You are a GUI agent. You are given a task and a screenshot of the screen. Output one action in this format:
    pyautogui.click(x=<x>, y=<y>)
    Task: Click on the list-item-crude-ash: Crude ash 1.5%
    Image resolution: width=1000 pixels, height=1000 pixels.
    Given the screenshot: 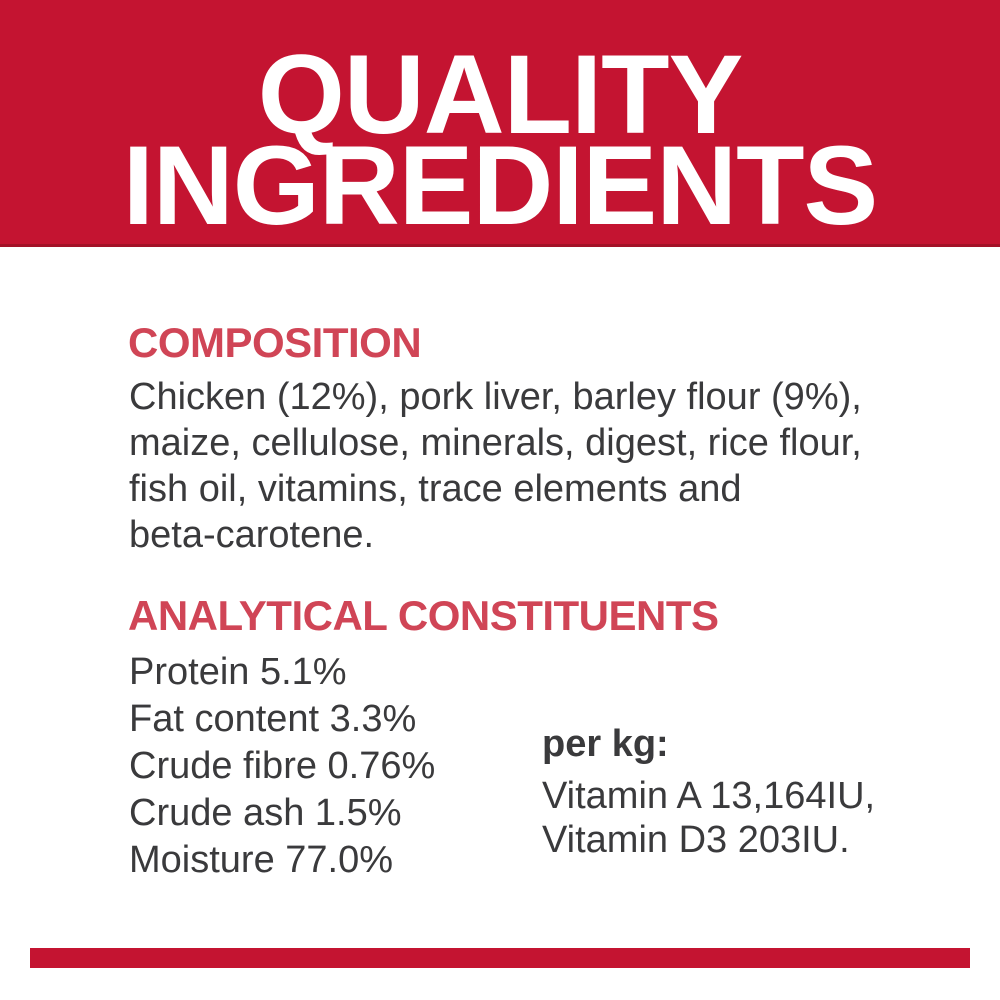 What is the action you would take?
    pyautogui.click(x=265, y=813)
    